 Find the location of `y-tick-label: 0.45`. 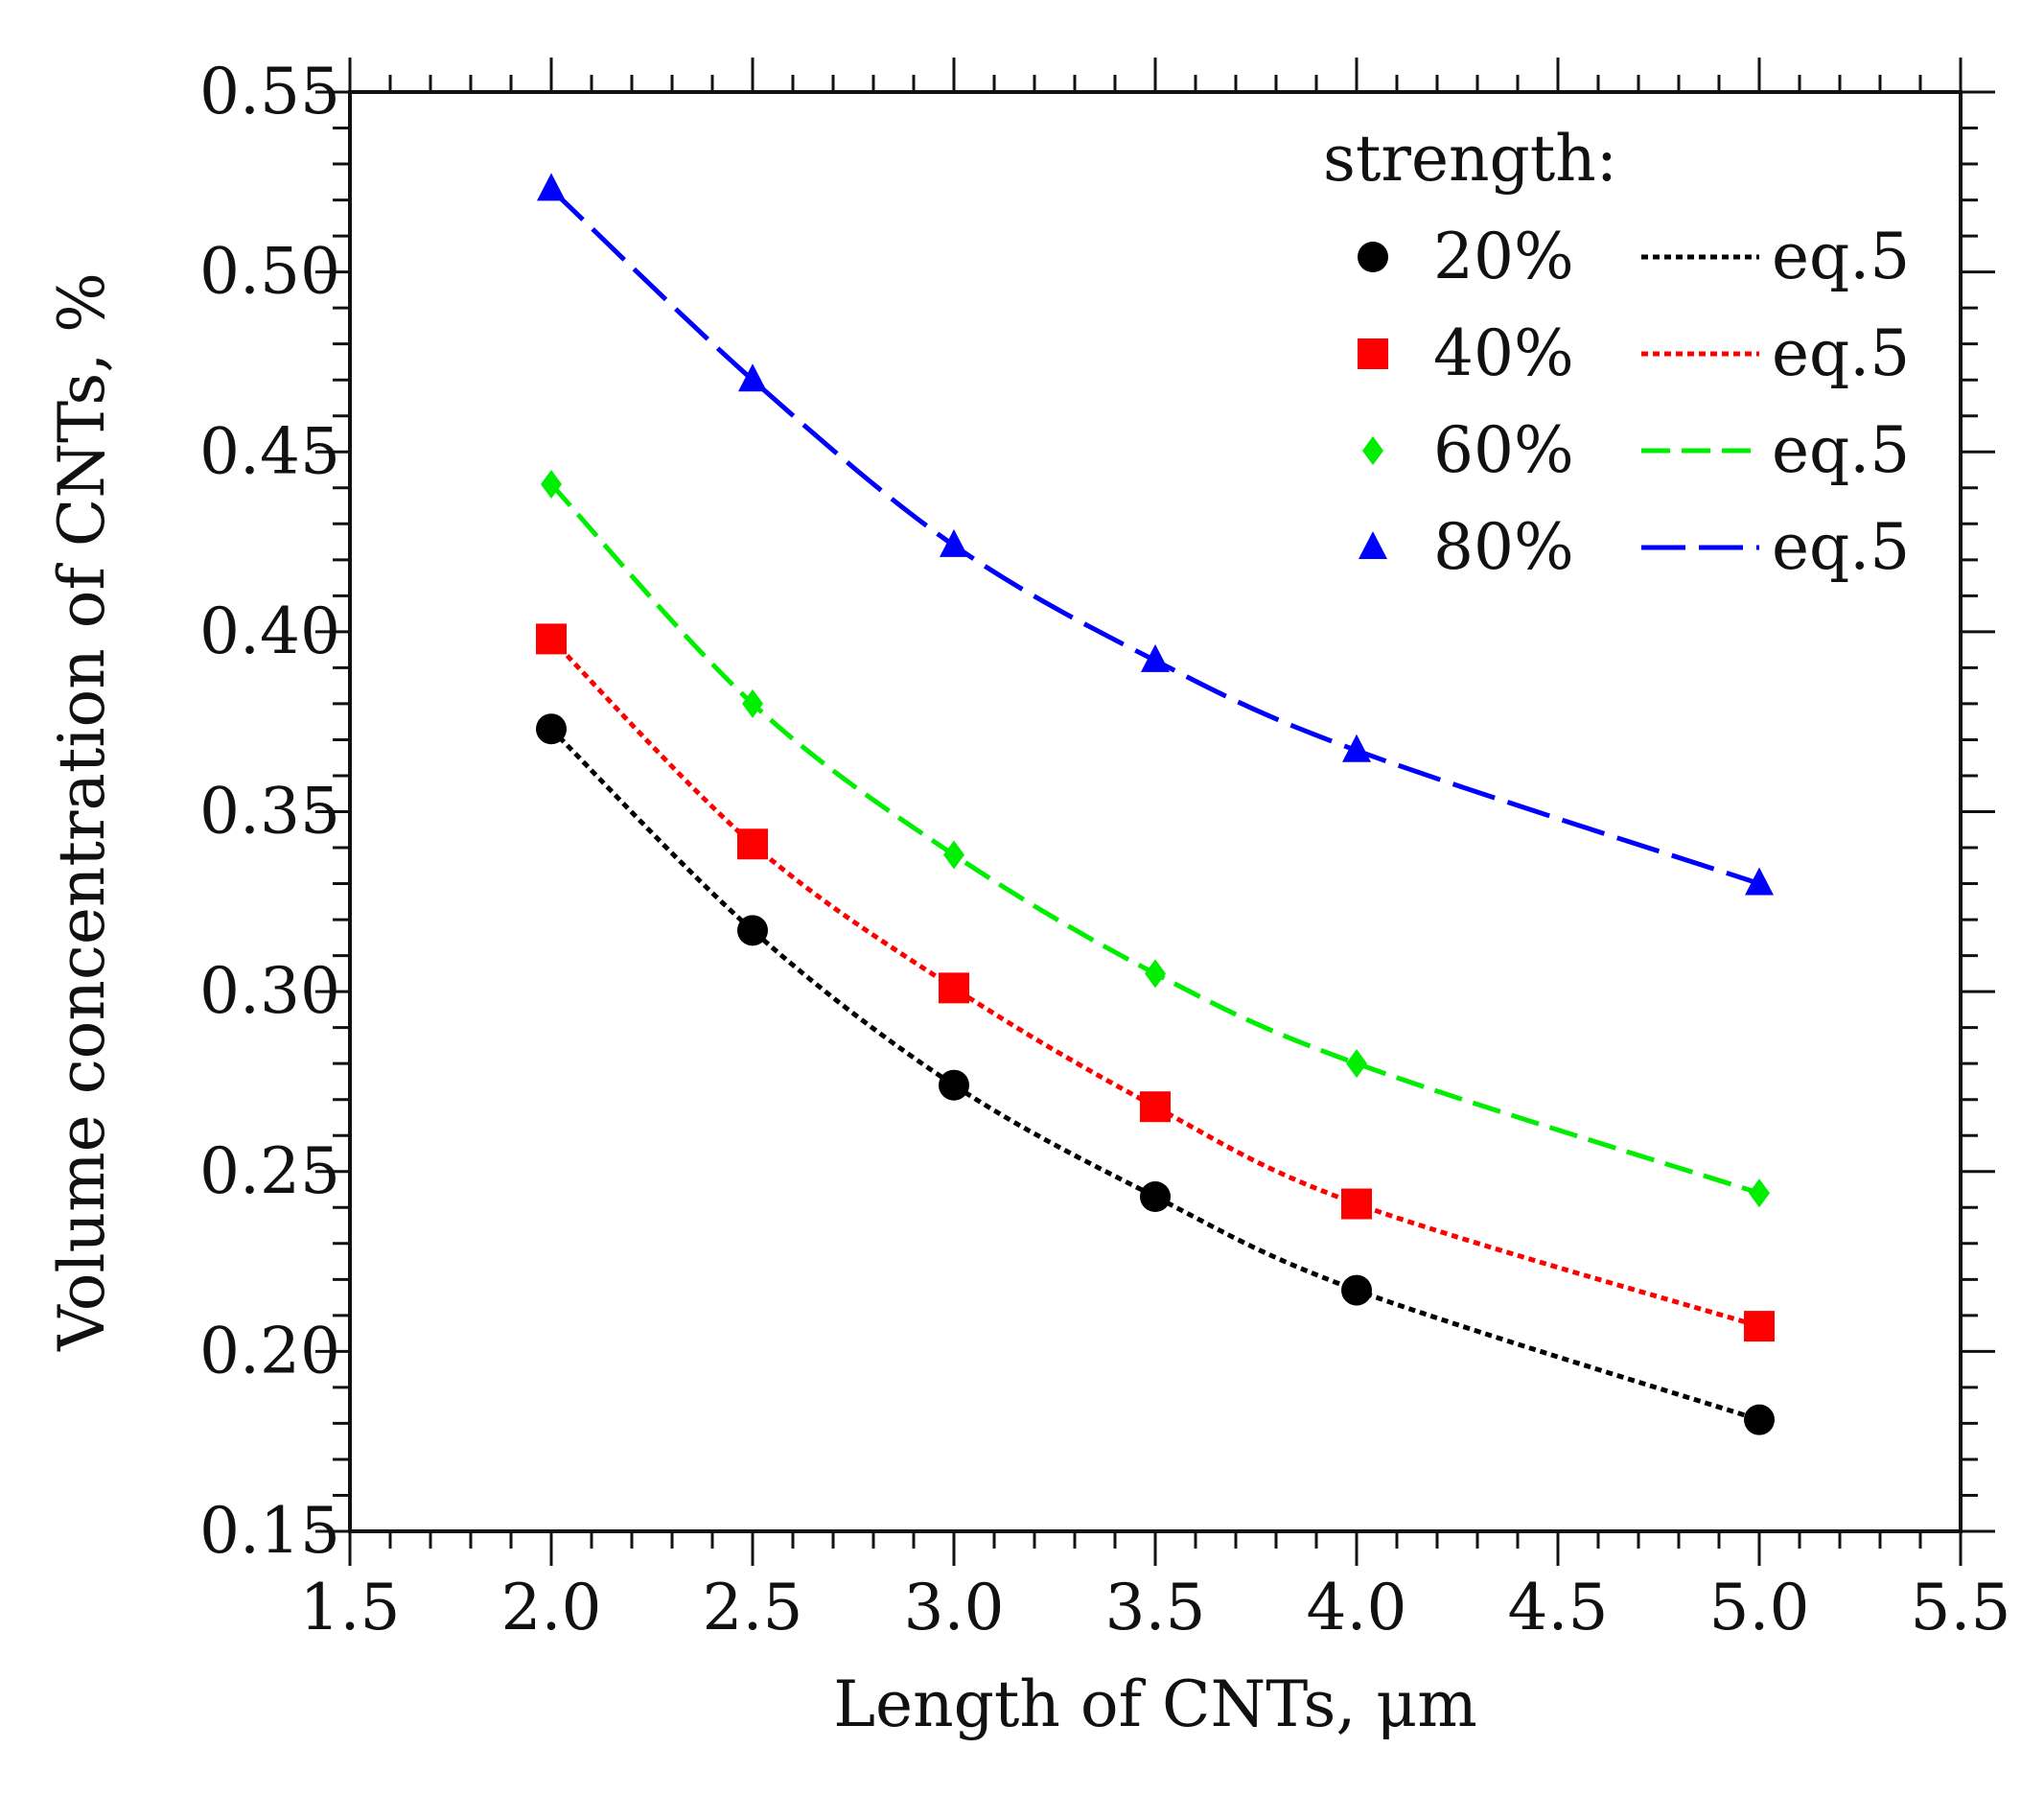

y-tick-label: 0.45 is located at coordinates (269, 451).